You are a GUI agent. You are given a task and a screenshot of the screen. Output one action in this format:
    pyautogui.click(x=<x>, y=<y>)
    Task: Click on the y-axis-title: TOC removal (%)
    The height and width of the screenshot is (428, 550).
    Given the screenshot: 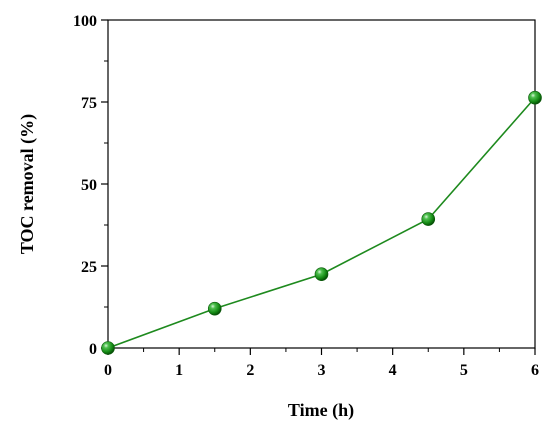 What is the action you would take?
    pyautogui.click(x=27, y=184)
    